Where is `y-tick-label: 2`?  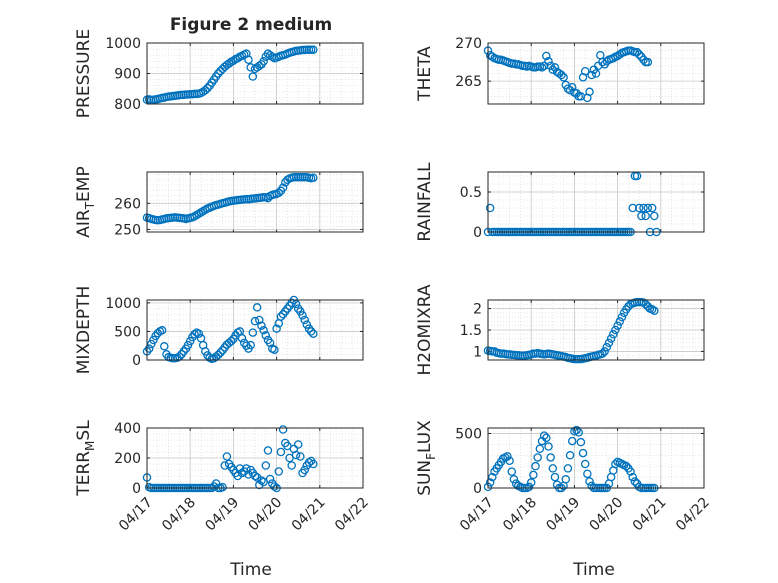
y-tick-label: 2 is located at coordinates (477, 310).